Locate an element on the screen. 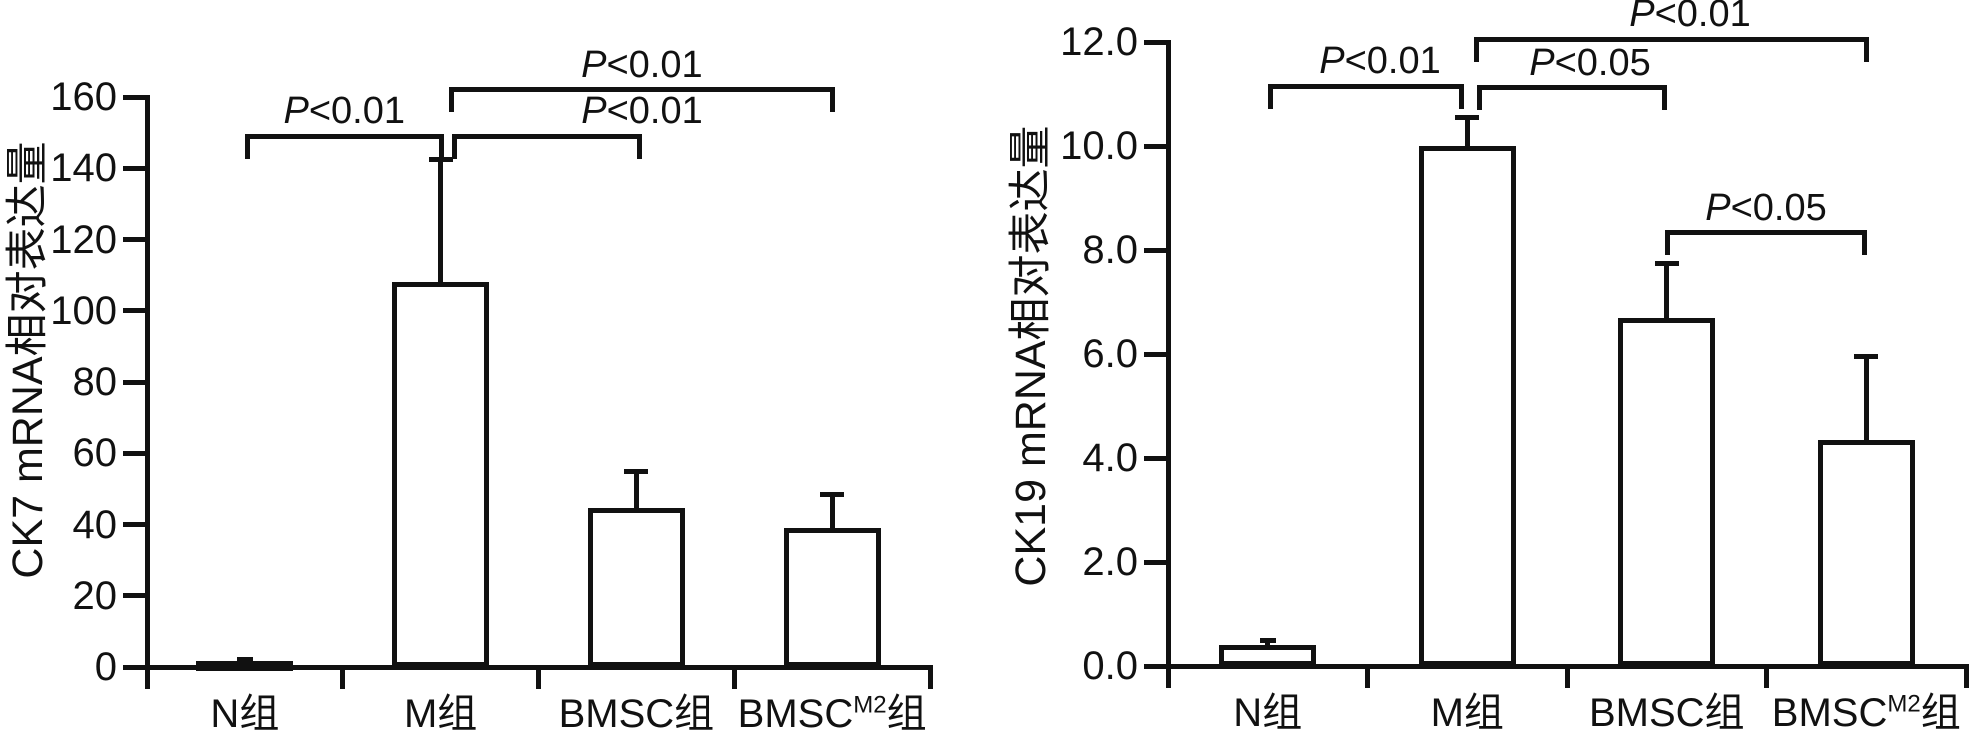 This screenshot has width=1982, height=738. y-axis-title: CK19 mRNA相对表达量 is located at coordinates (1031, 356).